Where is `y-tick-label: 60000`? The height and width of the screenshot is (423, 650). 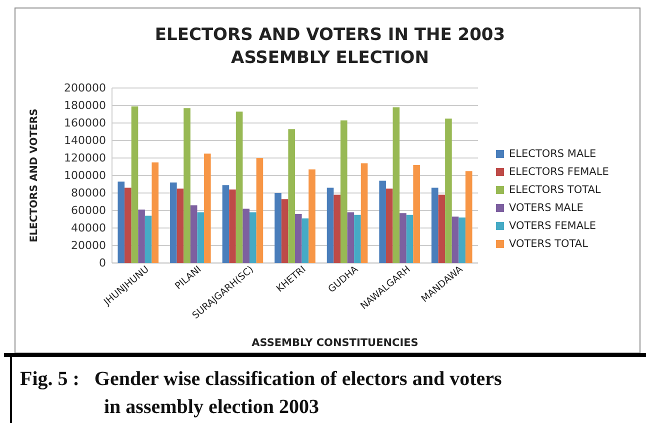
y-tick-label: 60000 is located at coordinates (88, 211).